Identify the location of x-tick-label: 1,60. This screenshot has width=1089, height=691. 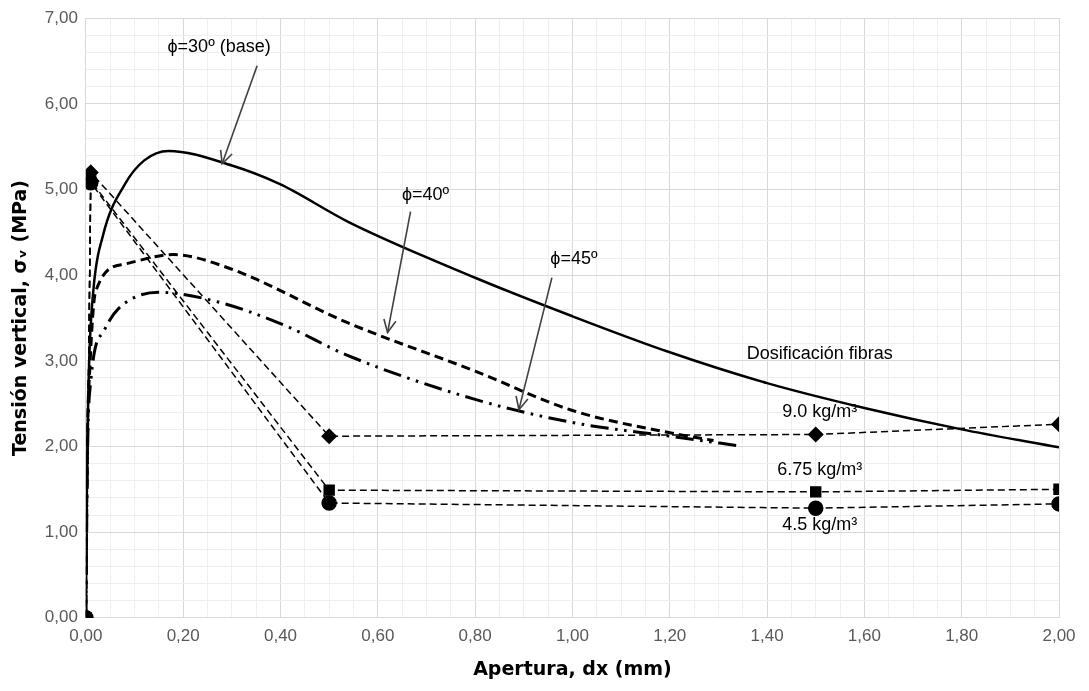
(864, 635).